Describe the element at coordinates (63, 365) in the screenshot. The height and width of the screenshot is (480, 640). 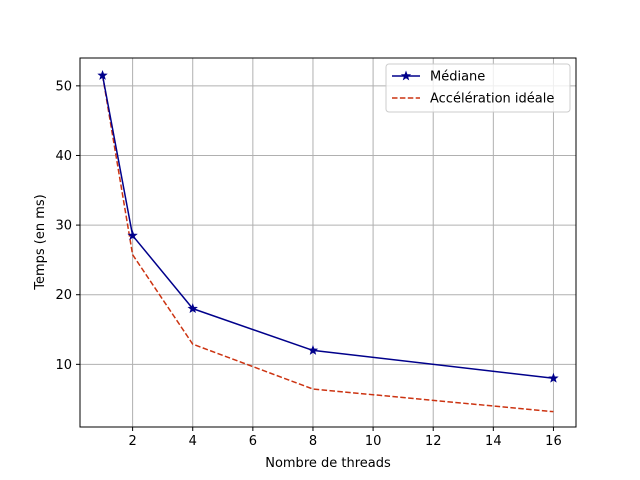
I see `y-tick-label: 10` at that location.